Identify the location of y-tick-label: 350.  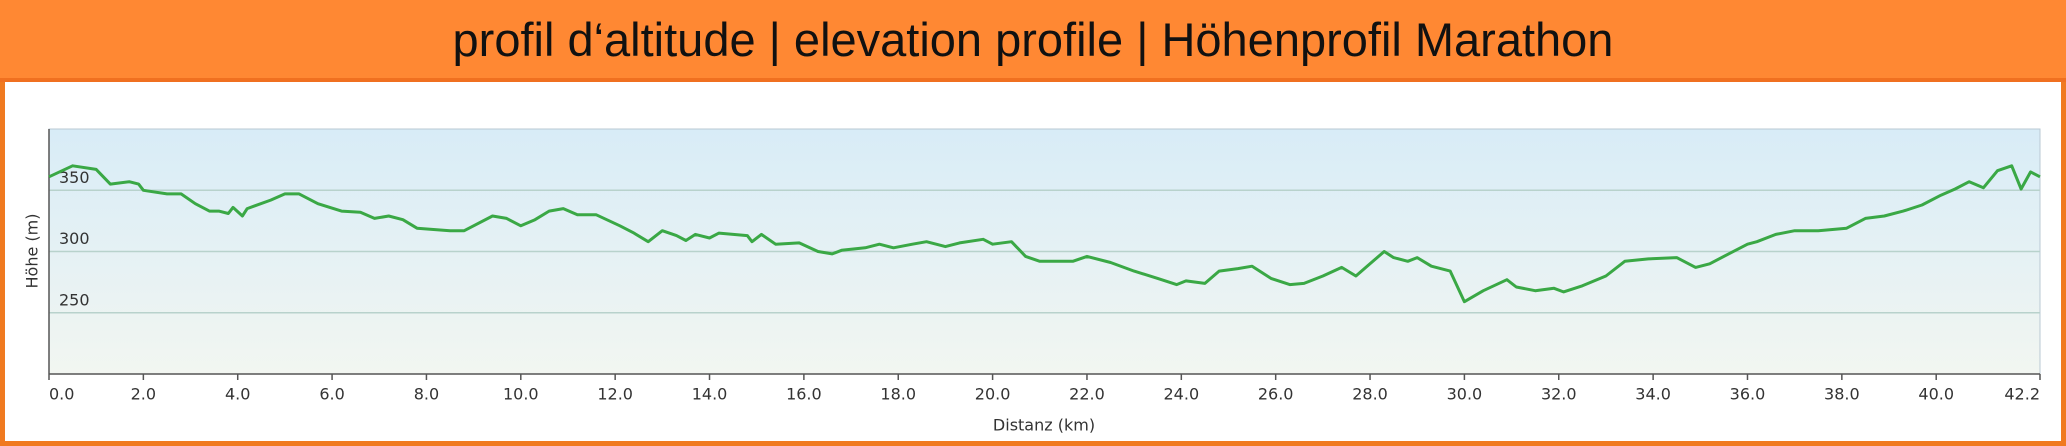
(74, 177).